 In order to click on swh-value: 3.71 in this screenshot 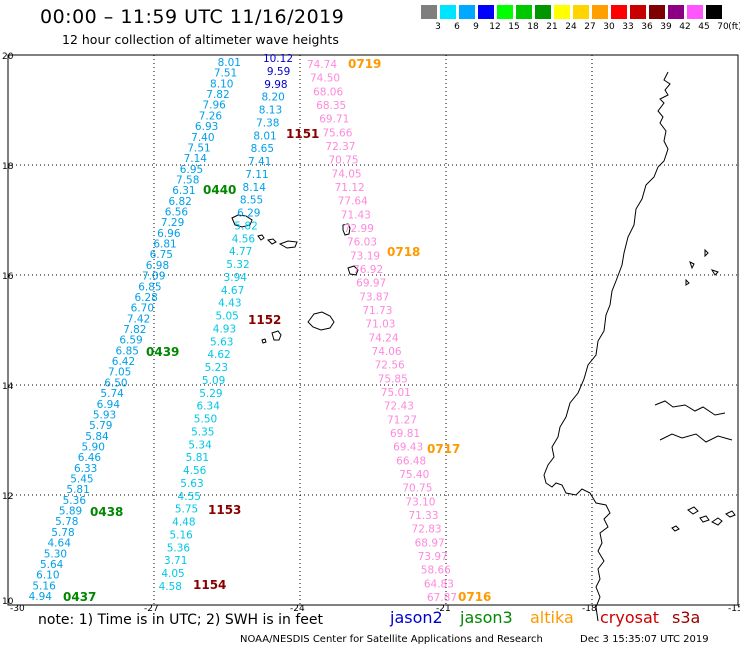, I will do `click(175, 561)`.